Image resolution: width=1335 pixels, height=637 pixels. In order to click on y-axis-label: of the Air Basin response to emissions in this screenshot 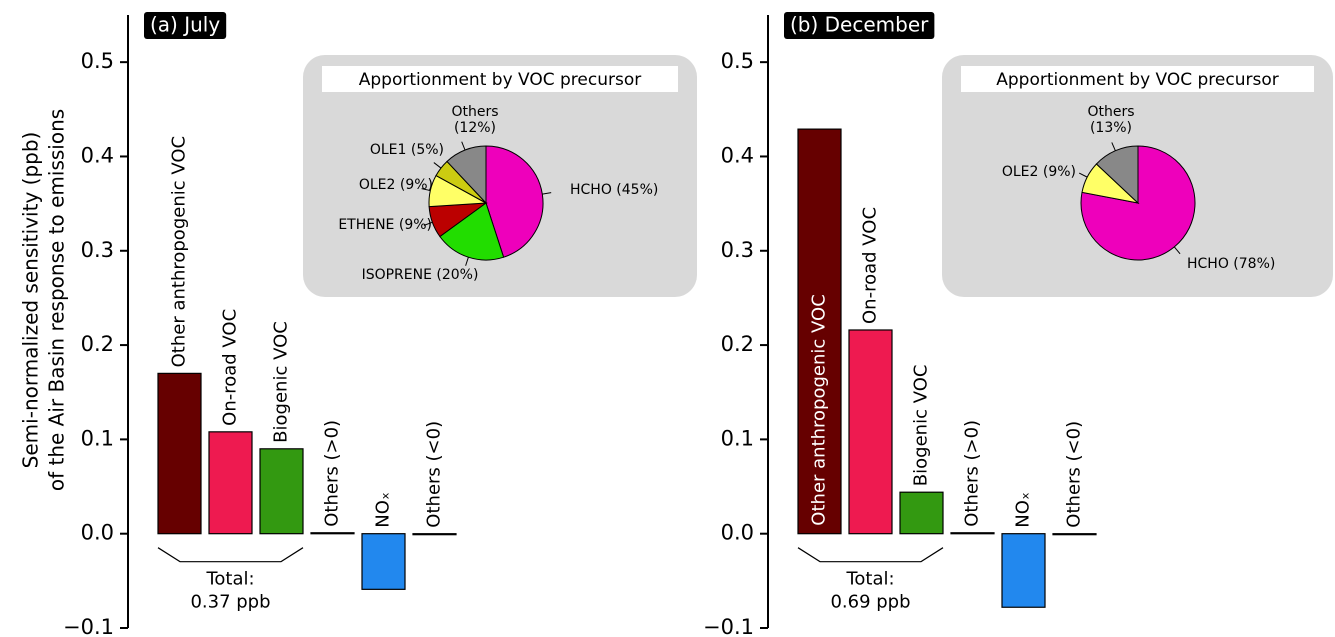, I will do `click(57, 300)`.